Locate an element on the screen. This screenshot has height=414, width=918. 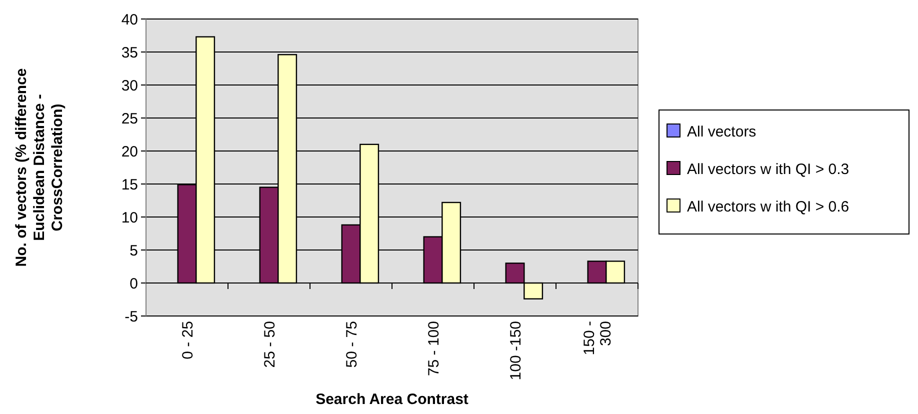
legend-label: All vectors w ith QI > 0.6 is located at coordinates (768, 207).